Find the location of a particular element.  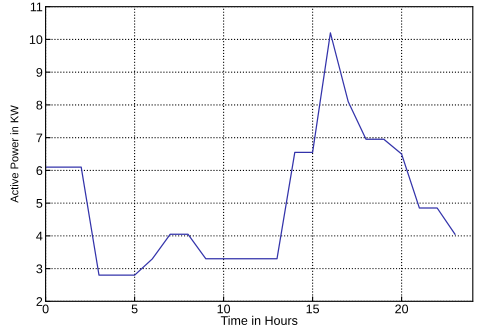

x-tick-label: 5 is located at coordinates (135, 309).